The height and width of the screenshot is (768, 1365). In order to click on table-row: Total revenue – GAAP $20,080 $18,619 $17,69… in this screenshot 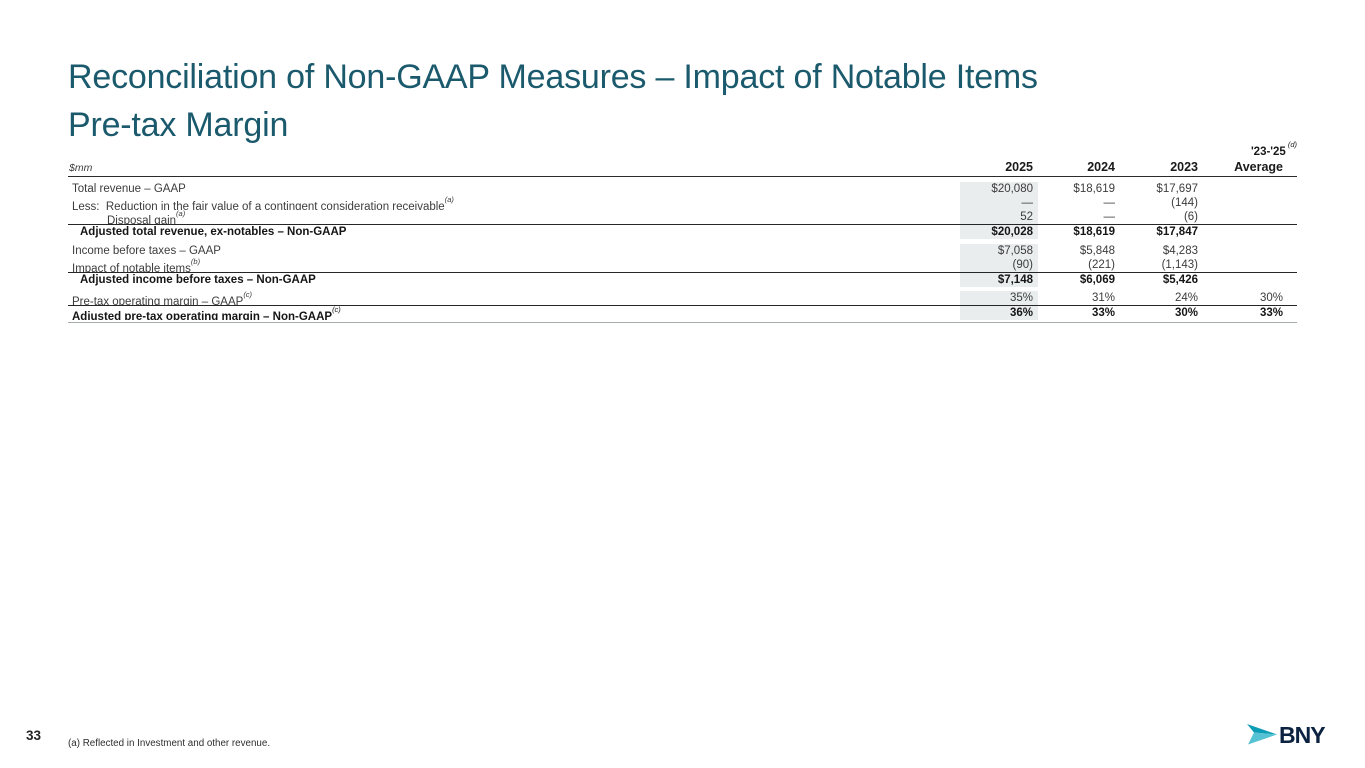, I will do `click(682, 189)`.